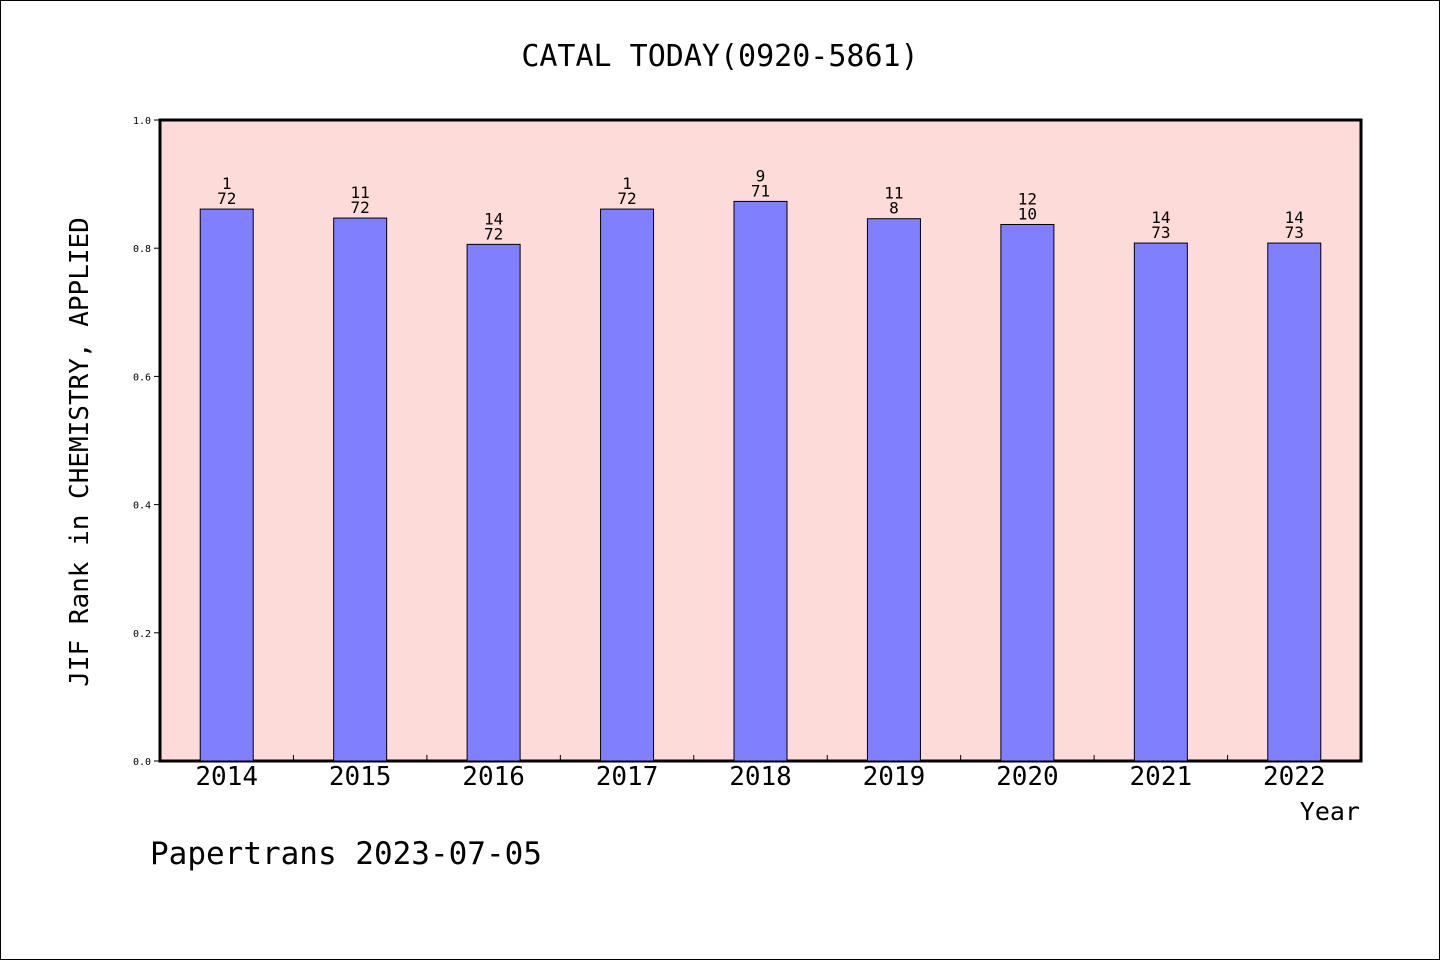  What do you see at coordinates (146, 442) in the screenshot?
I see `y-axis: 0.0 0.2 0.4 0.6 0.8 1.0` at bounding box center [146, 442].